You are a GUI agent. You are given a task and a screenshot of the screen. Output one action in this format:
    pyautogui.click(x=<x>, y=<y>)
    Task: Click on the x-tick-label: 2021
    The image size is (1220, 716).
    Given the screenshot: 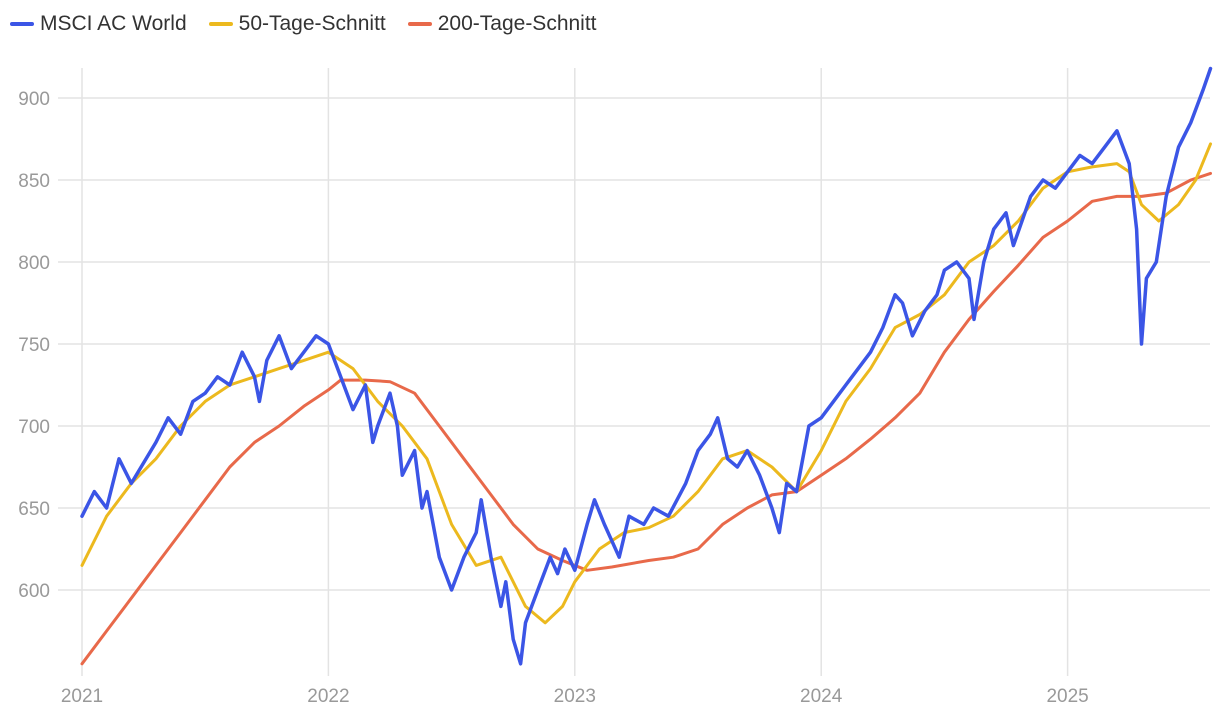 What is the action you would take?
    pyautogui.click(x=82, y=696)
    